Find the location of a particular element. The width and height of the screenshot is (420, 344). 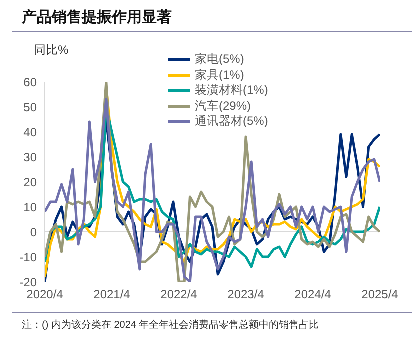

y-tick-label: -20 is located at coordinates (29, 282).